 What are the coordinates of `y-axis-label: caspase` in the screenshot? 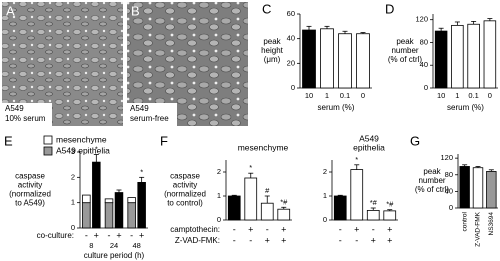 It's located at (185, 176).